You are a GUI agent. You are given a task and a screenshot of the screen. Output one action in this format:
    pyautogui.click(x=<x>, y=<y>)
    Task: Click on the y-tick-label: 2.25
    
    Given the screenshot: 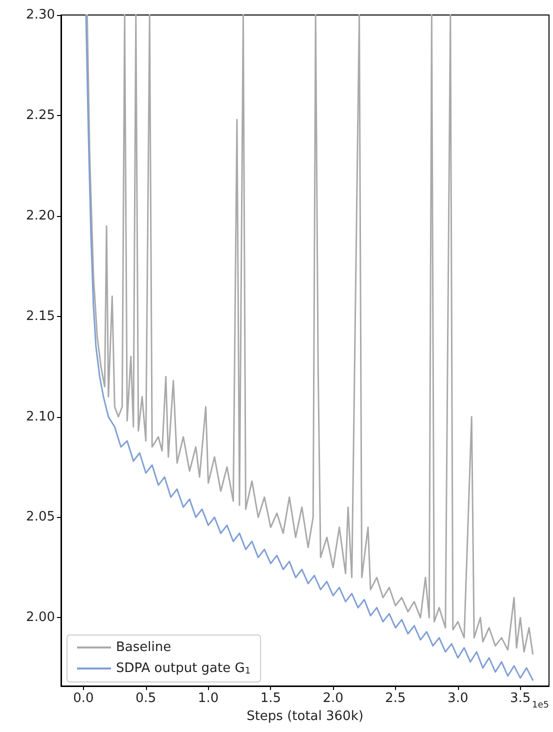 What is the action you would take?
    pyautogui.click(x=40, y=115)
    